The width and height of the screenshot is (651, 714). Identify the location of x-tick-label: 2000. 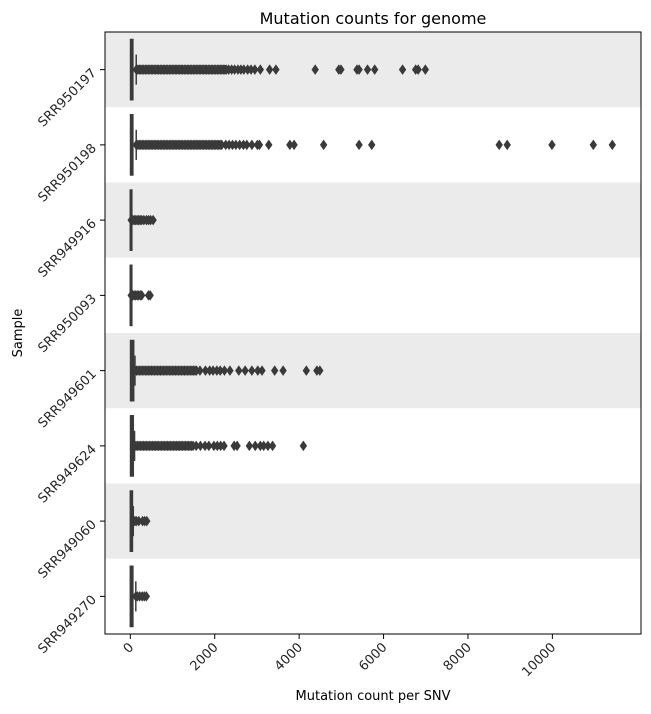
(205, 657).